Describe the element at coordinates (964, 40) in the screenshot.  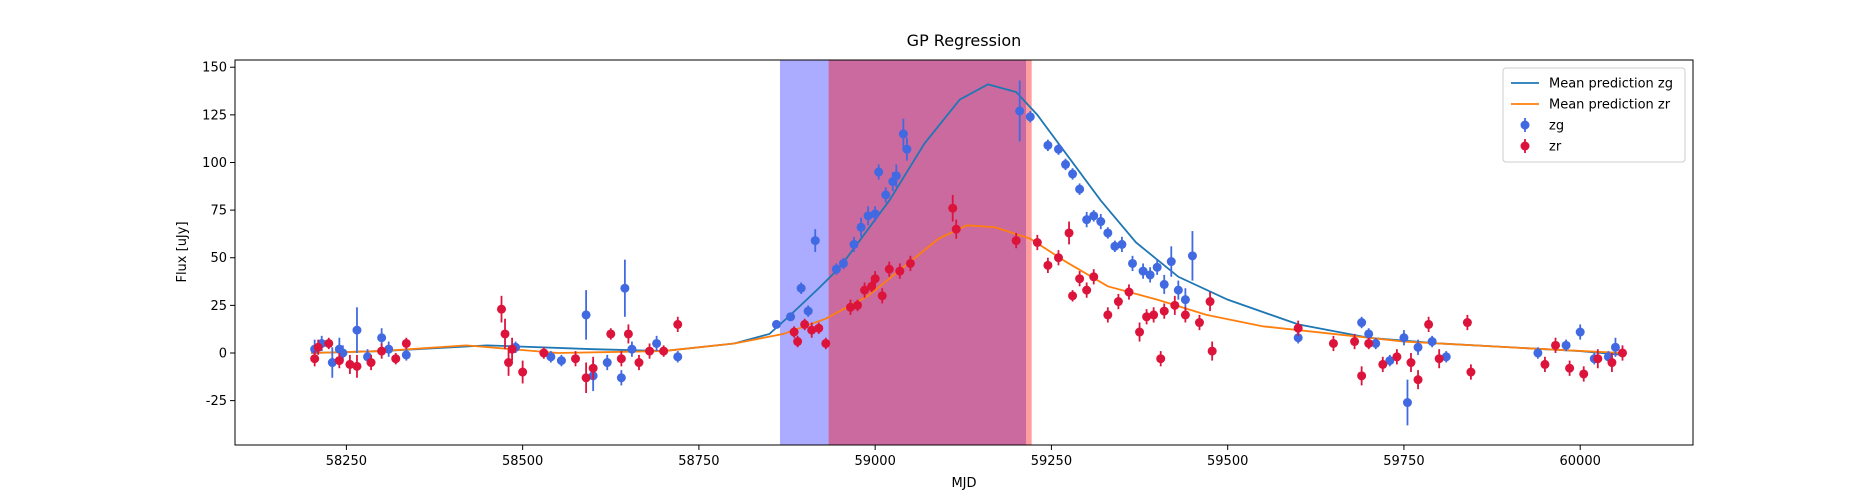
I see `chart-title: GP Regression` at that location.